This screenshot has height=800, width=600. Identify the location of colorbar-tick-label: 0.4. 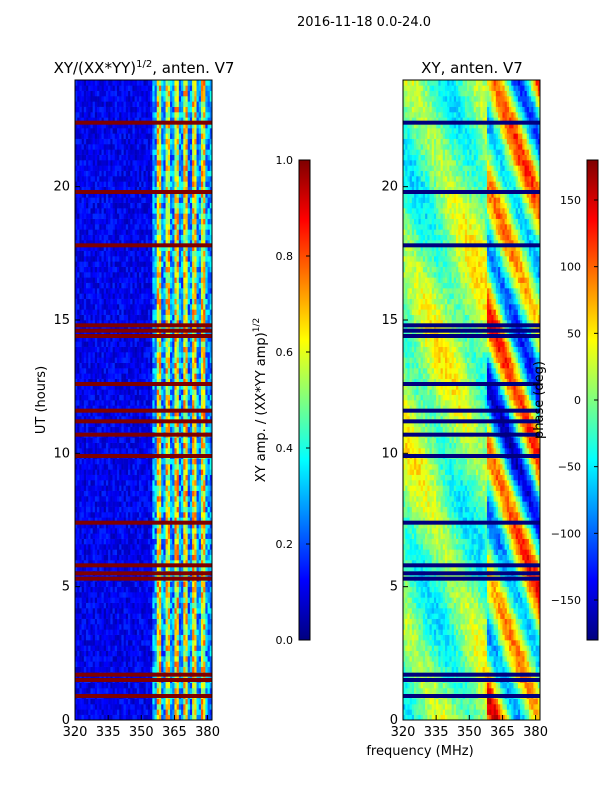
(285, 448).